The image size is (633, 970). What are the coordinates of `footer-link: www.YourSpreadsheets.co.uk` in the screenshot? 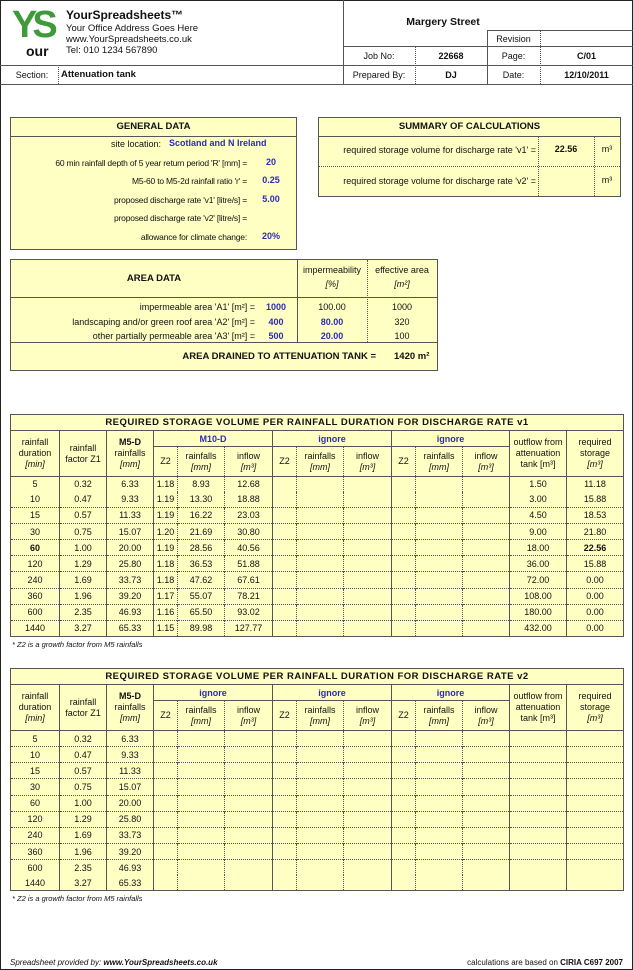 It's located at (160, 962).